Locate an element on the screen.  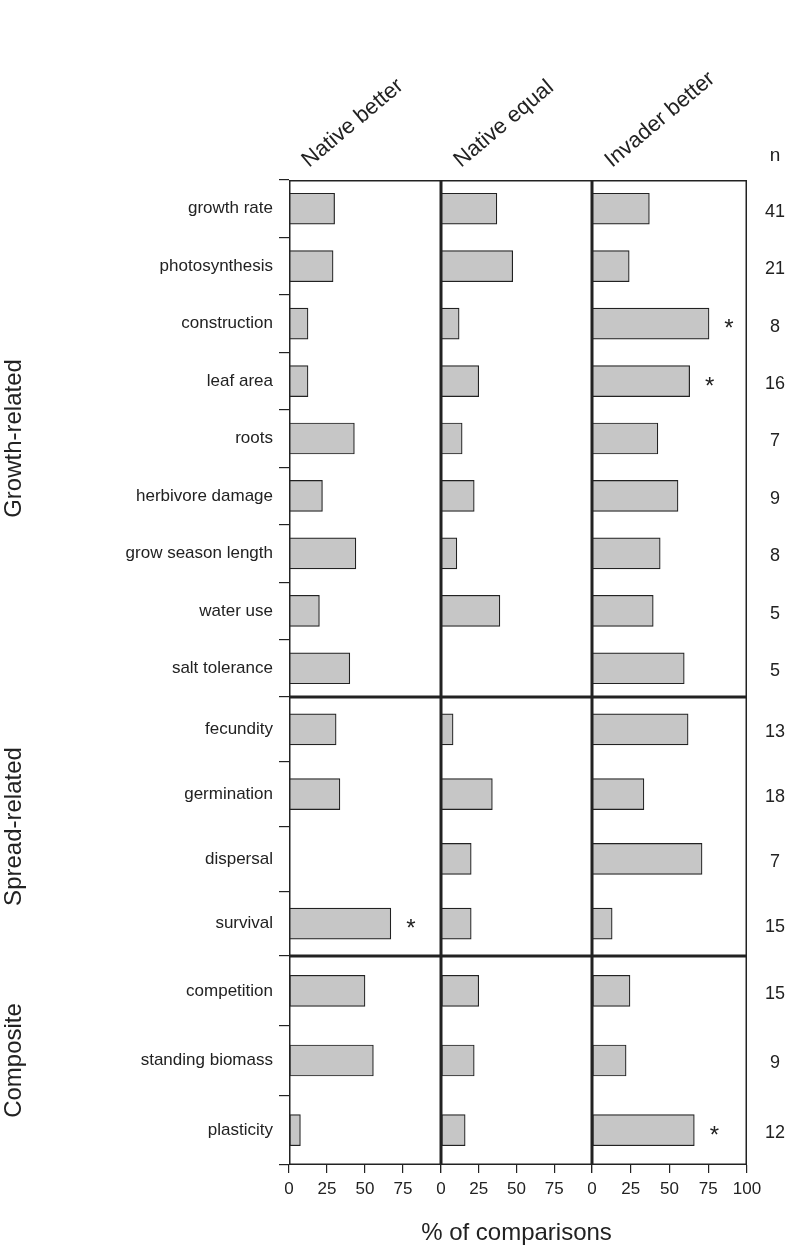
x-axis-title: % of comparisons is located at coordinates (516, 1232).